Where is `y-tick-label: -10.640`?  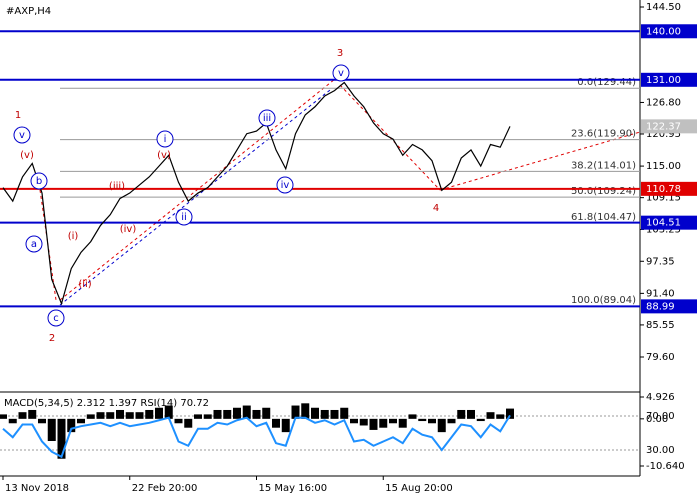
y-tick-label: -10.640 is located at coordinates (665, 466).